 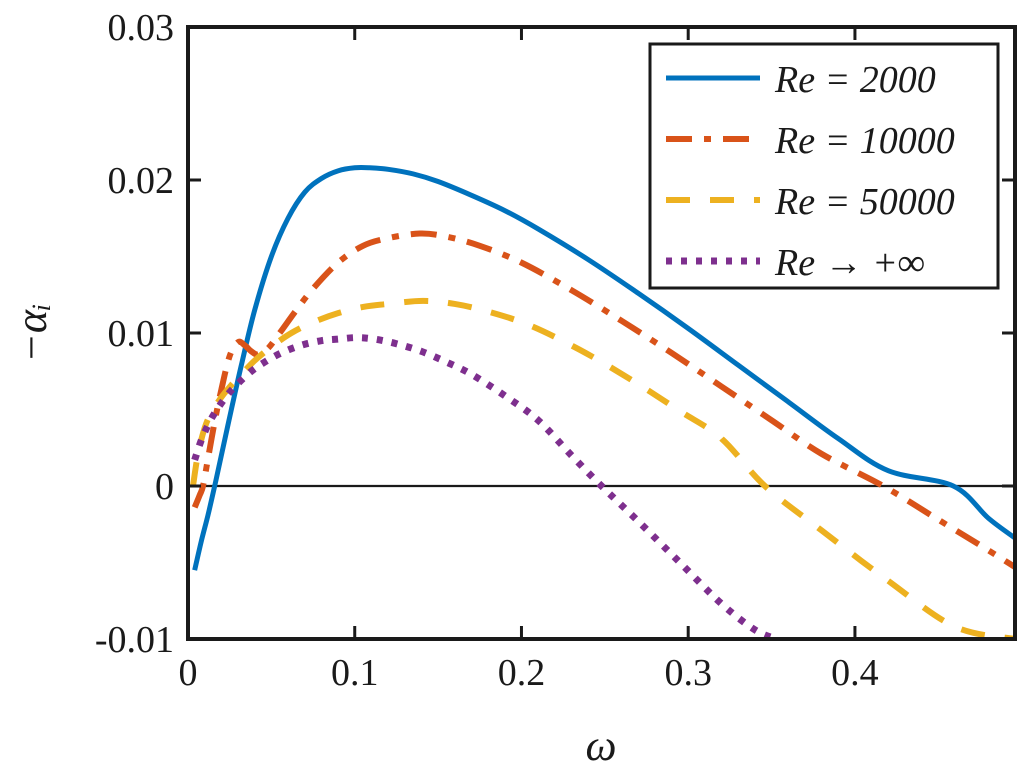 I want to click on y-tick-labels: -0.01 0 0.01 0.02 0.03, so click(x=134, y=334).